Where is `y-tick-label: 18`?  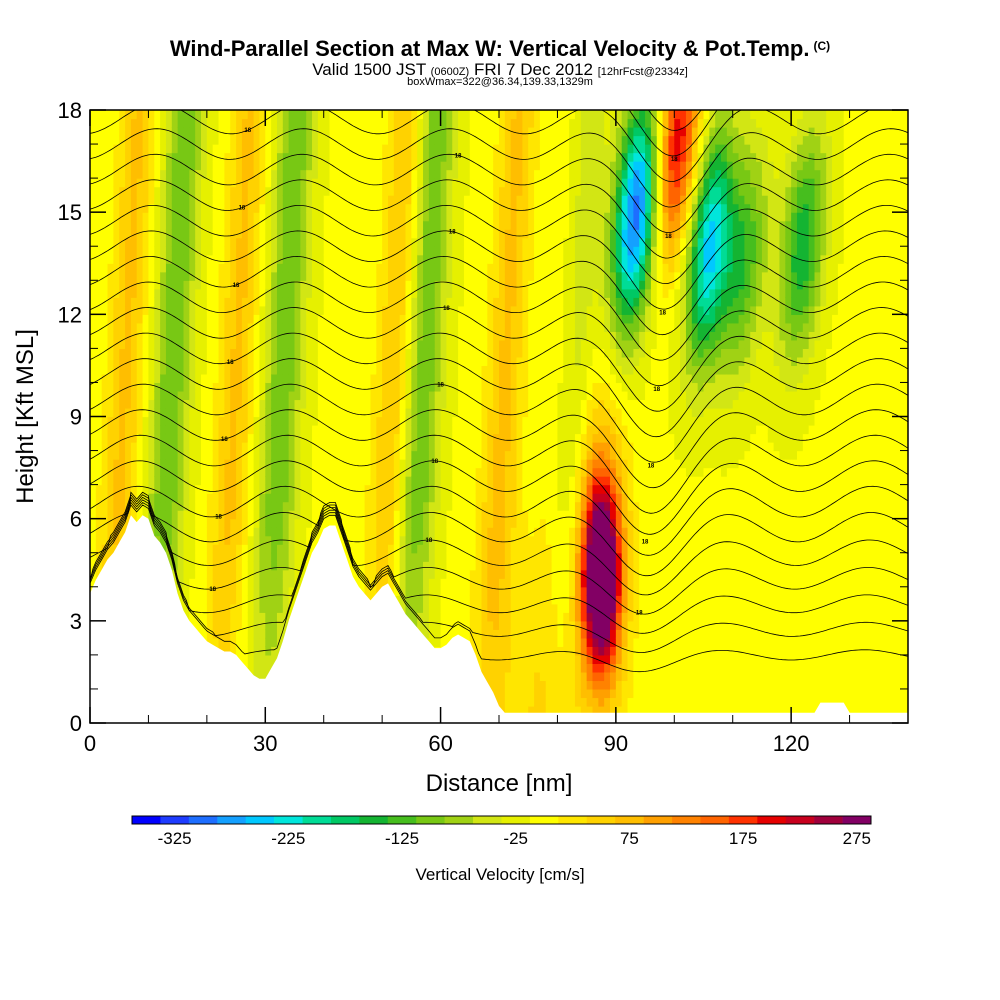
y-tick-label: 18 is located at coordinates (70, 110).